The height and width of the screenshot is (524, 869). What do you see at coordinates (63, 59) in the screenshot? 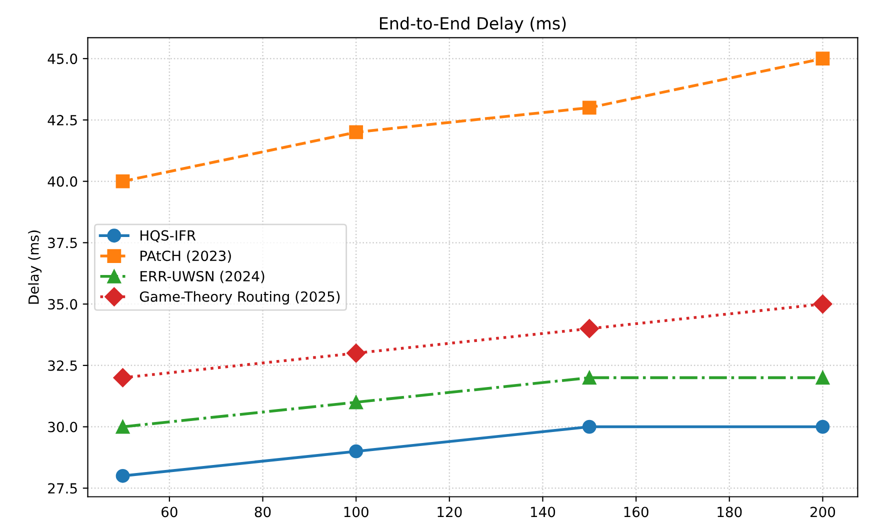
I see `y-tick-label: 45.0` at bounding box center [63, 59].